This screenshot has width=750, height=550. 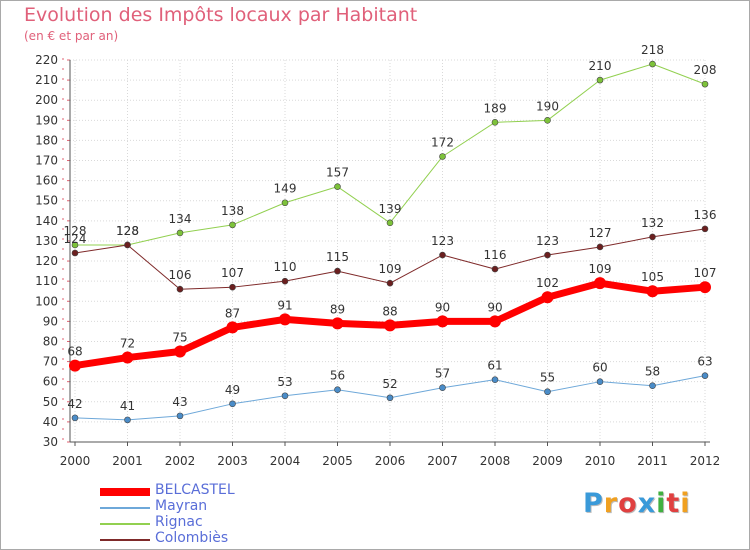 What do you see at coordinates (50, 382) in the screenshot?
I see `y-tick-label: 60` at bounding box center [50, 382].